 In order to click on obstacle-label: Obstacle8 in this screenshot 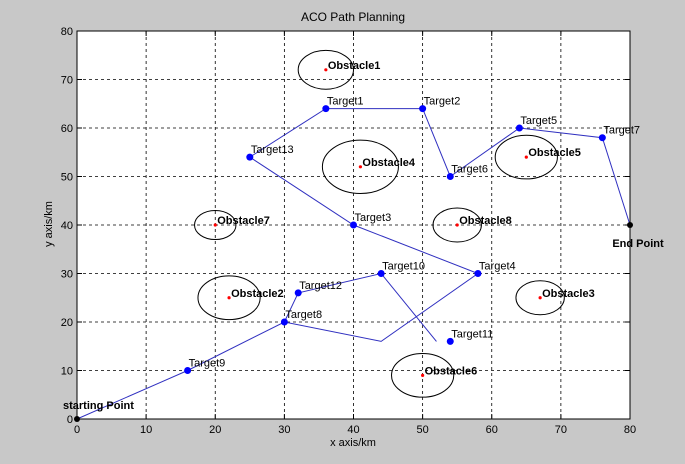, I will do `click(485, 221)`.